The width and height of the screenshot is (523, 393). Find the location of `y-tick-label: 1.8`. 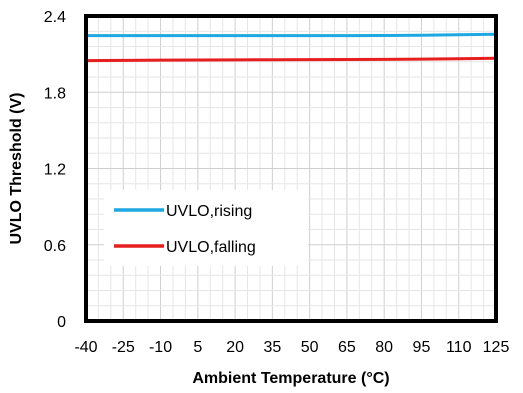

y-tick-label: 1.8 is located at coordinates (55, 93).